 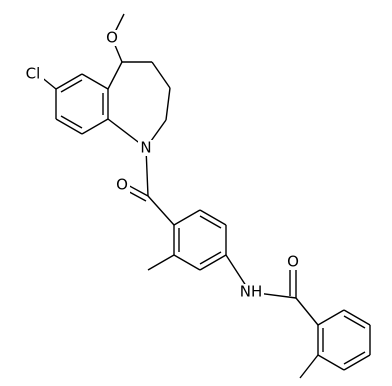 What do you see at coordinates (251, 292) in the screenshot?
I see `atom-label: NH` at bounding box center [251, 292].